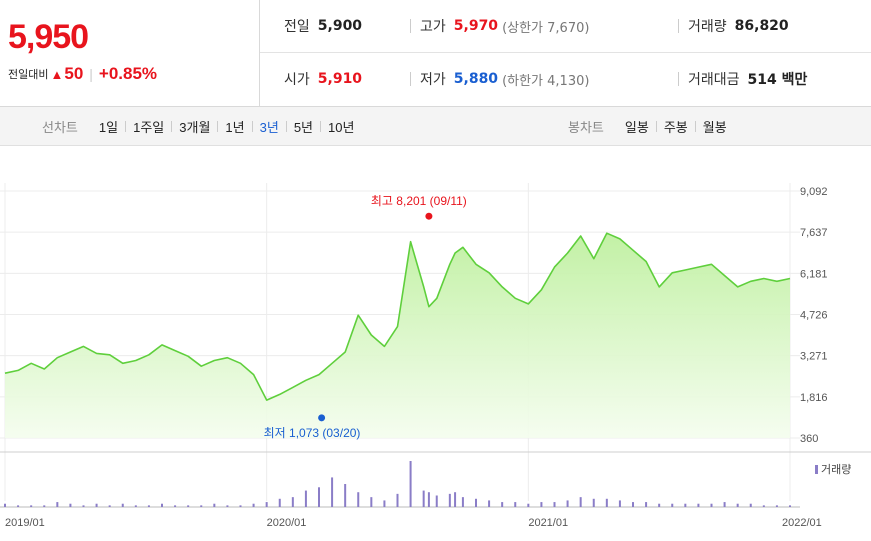 Image resolution: width=871 pixels, height=541 pixels. Describe the element at coordinates (814, 398) in the screenshot. I see `y-tick-label: 1,816` at that location.